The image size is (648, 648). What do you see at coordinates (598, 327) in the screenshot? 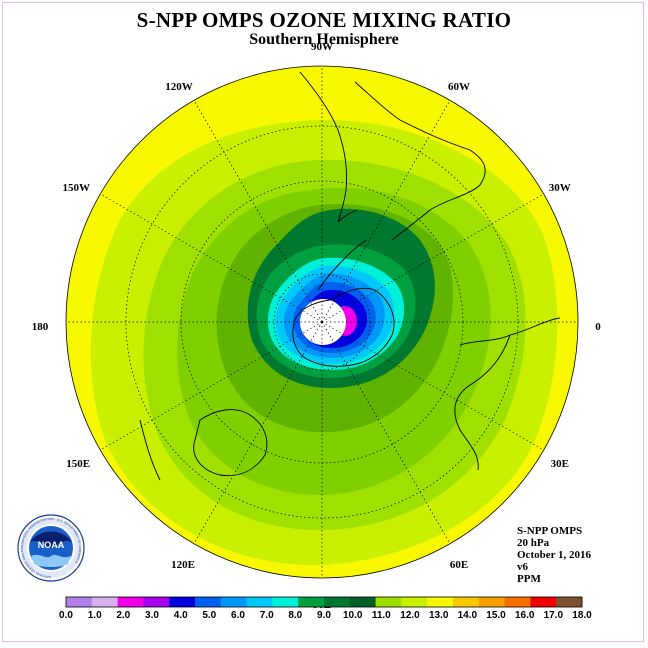
I see `longitude-label: 0` at bounding box center [598, 327].